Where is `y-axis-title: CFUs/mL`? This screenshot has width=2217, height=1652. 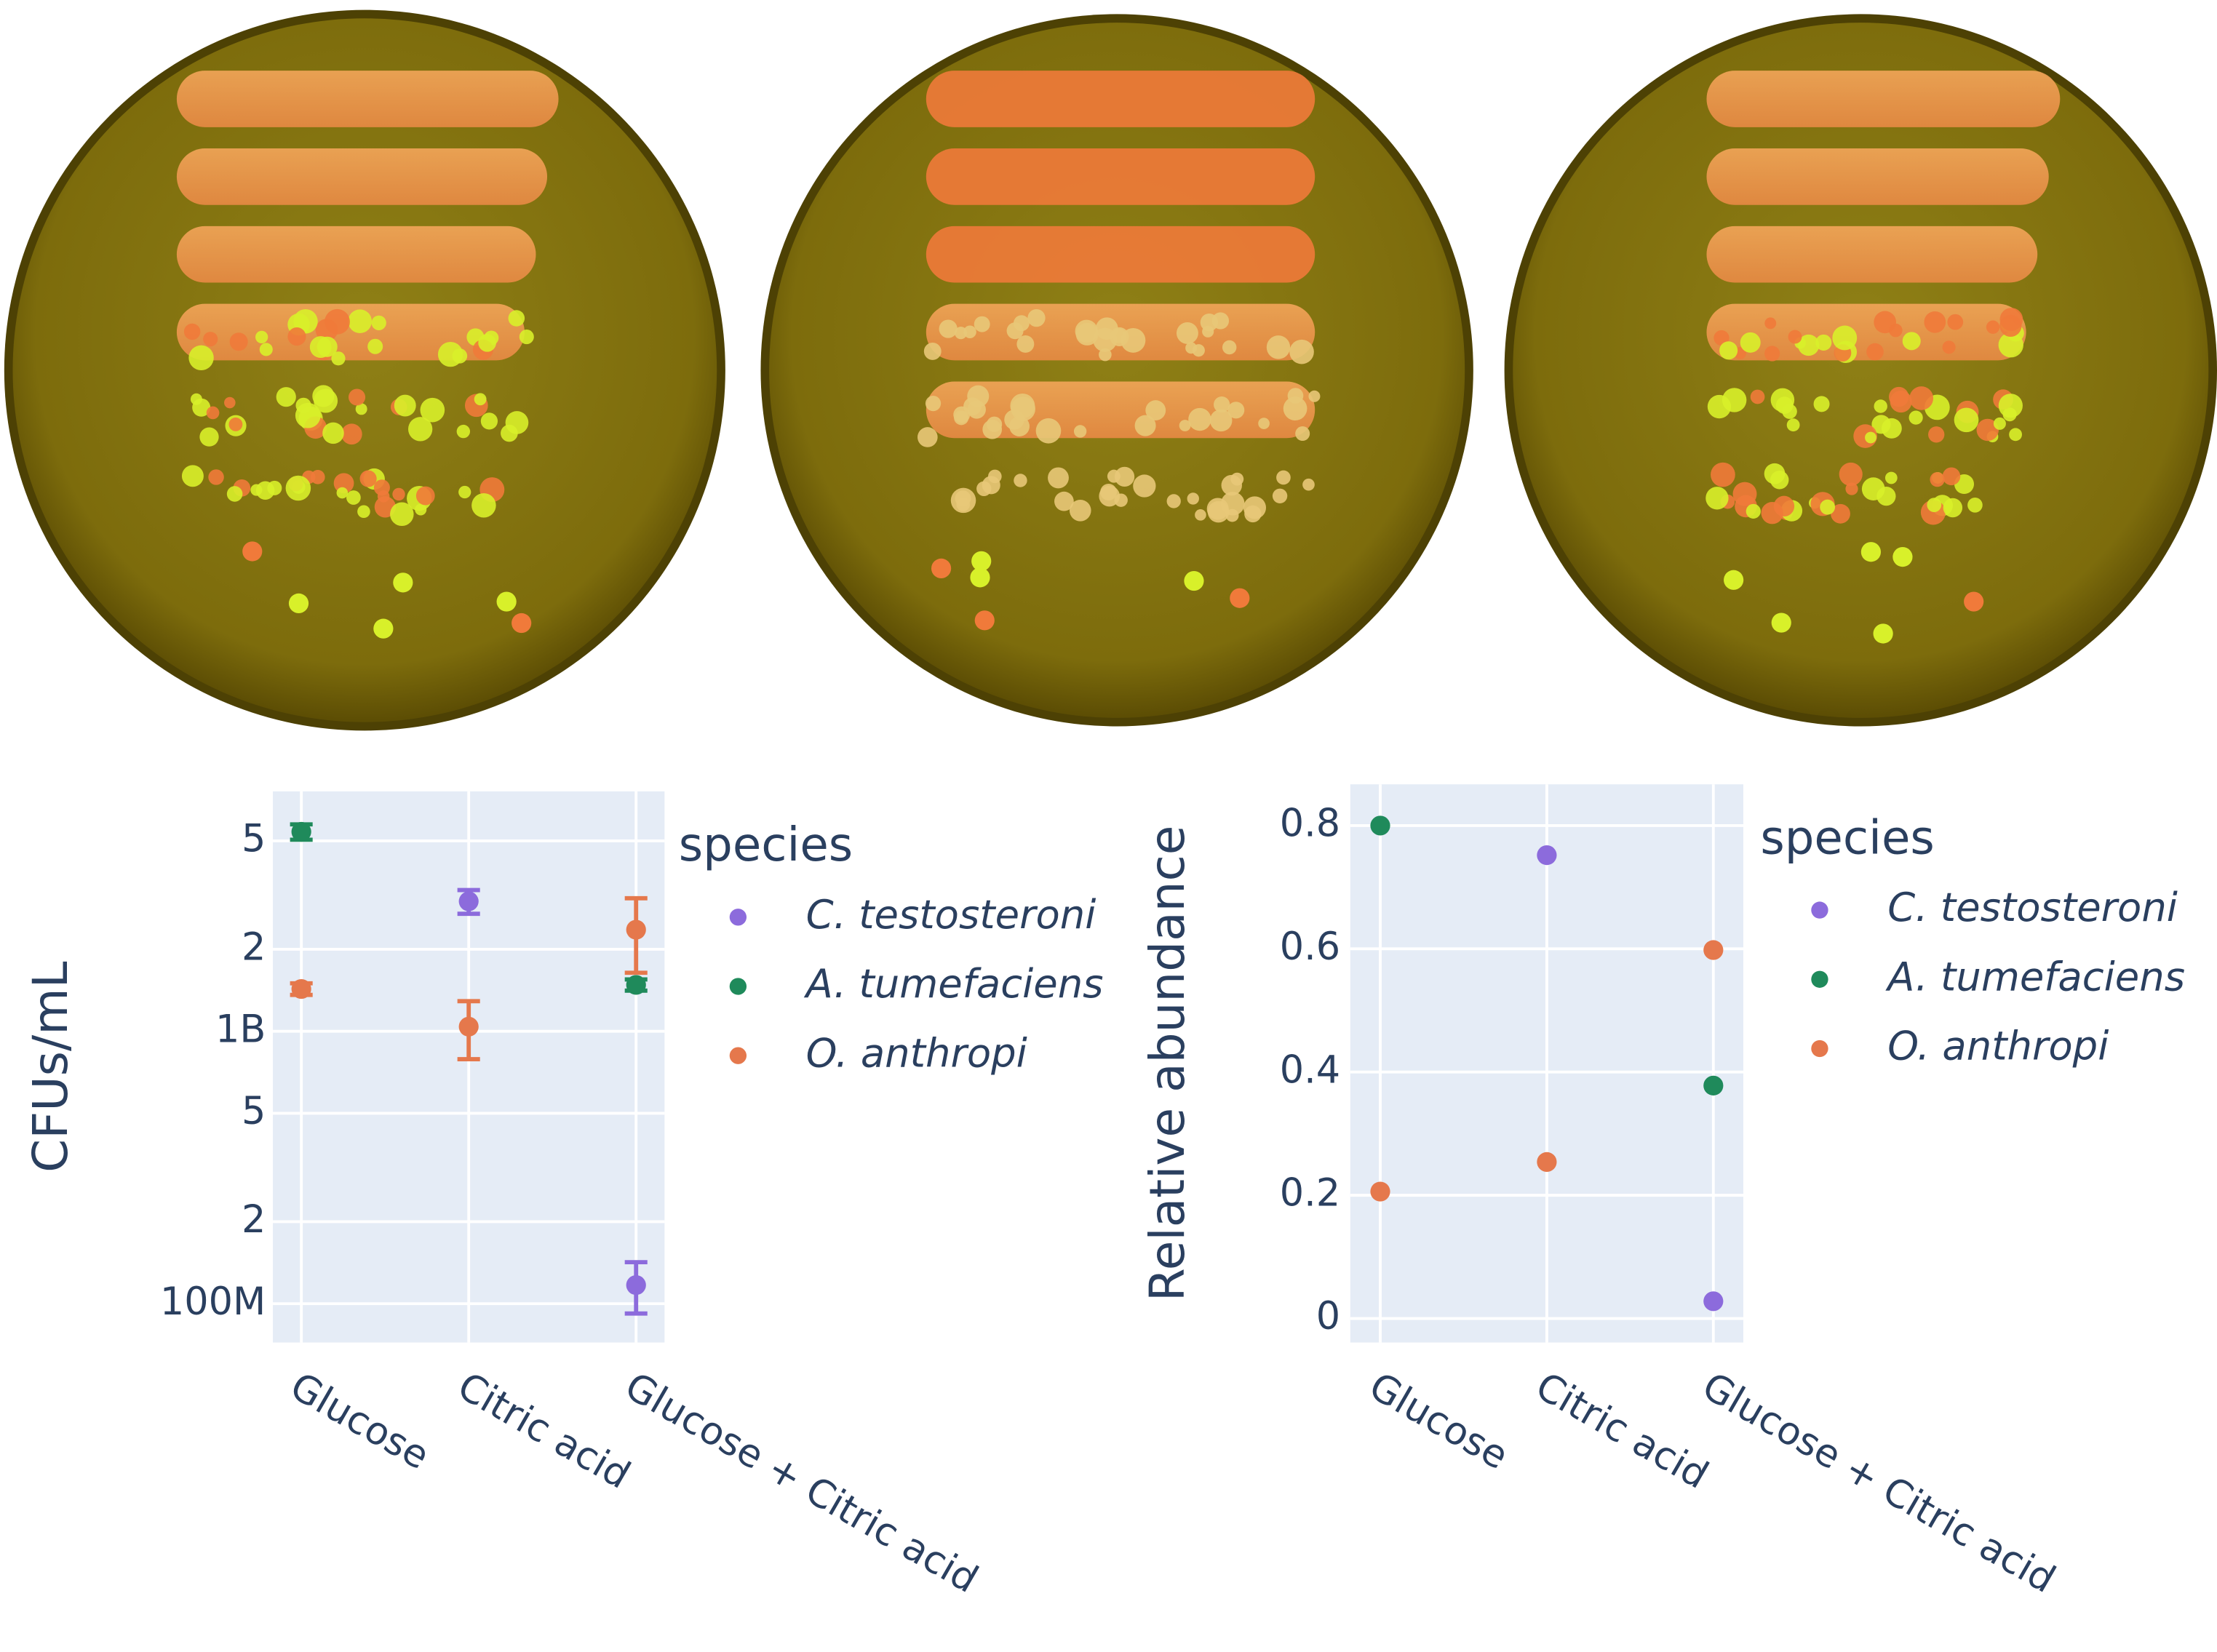
y-axis-title: CFUs/mL is located at coordinates (51, 1066).